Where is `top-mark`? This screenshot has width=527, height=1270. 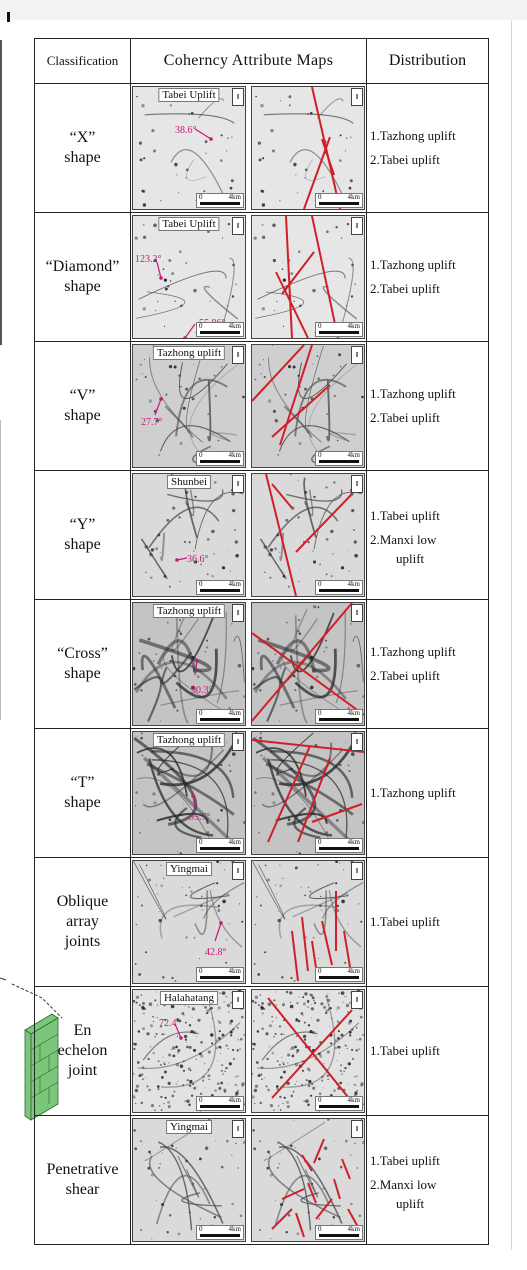 top-mark is located at coordinates (8, 17).